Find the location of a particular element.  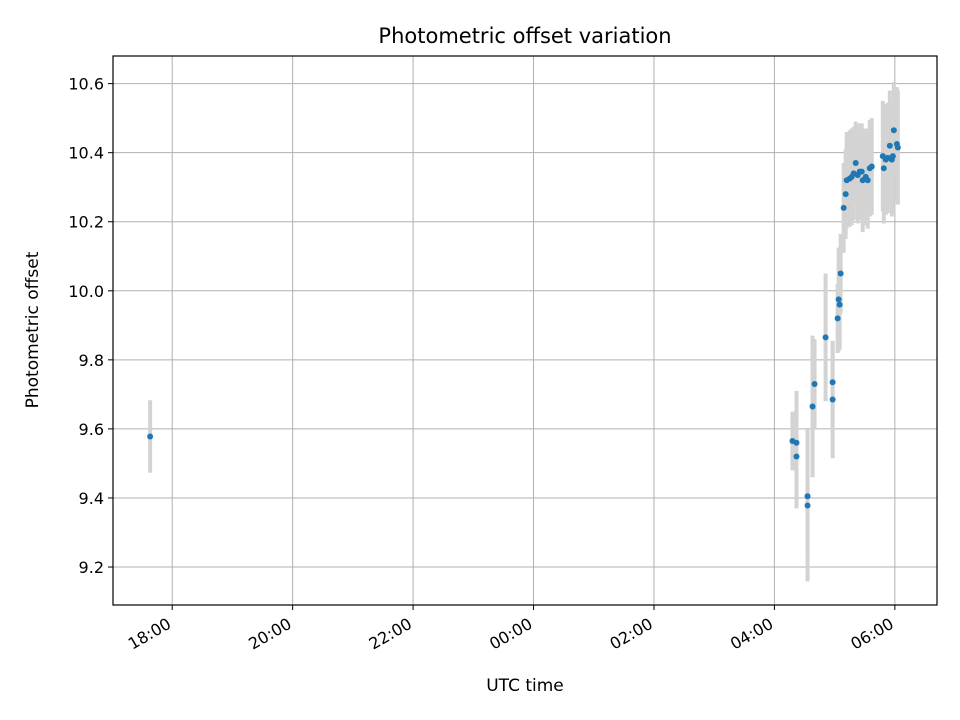

chart-title: Photometric offset variation is located at coordinates (524, 36).